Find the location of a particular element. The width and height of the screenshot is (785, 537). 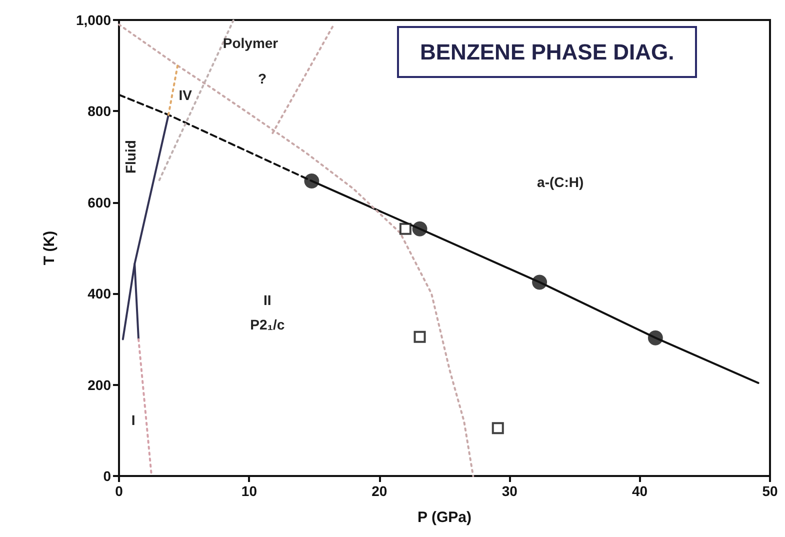

x-axis-title: P (GPa) is located at coordinates (445, 517).